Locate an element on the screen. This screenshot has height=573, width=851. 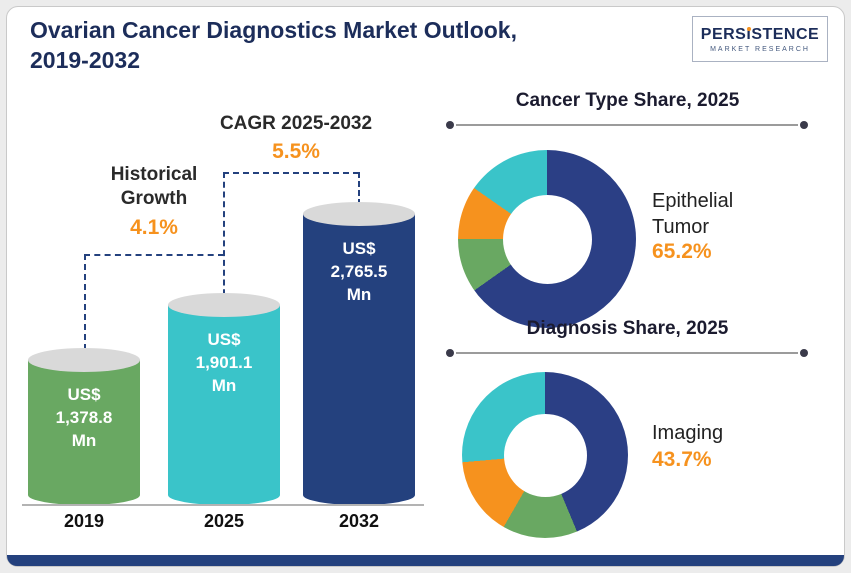
historical-growth-label: Historical Growth is located at coordinates (154, 186).